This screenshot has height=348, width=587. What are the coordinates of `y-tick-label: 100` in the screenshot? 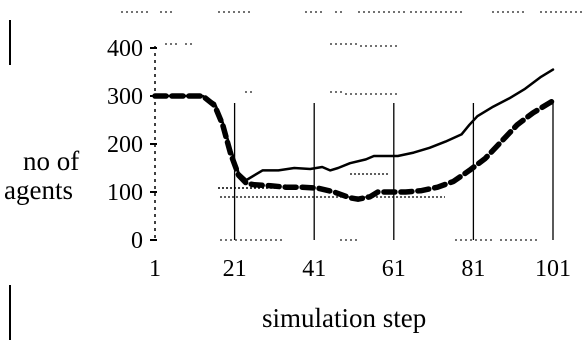 It's located at (125, 193).